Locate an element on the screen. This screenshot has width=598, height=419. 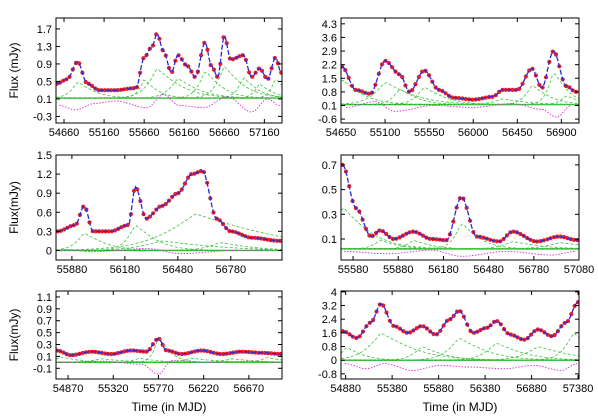
y-axis-label: Flux (mJy) is located at coordinates (14, 71).